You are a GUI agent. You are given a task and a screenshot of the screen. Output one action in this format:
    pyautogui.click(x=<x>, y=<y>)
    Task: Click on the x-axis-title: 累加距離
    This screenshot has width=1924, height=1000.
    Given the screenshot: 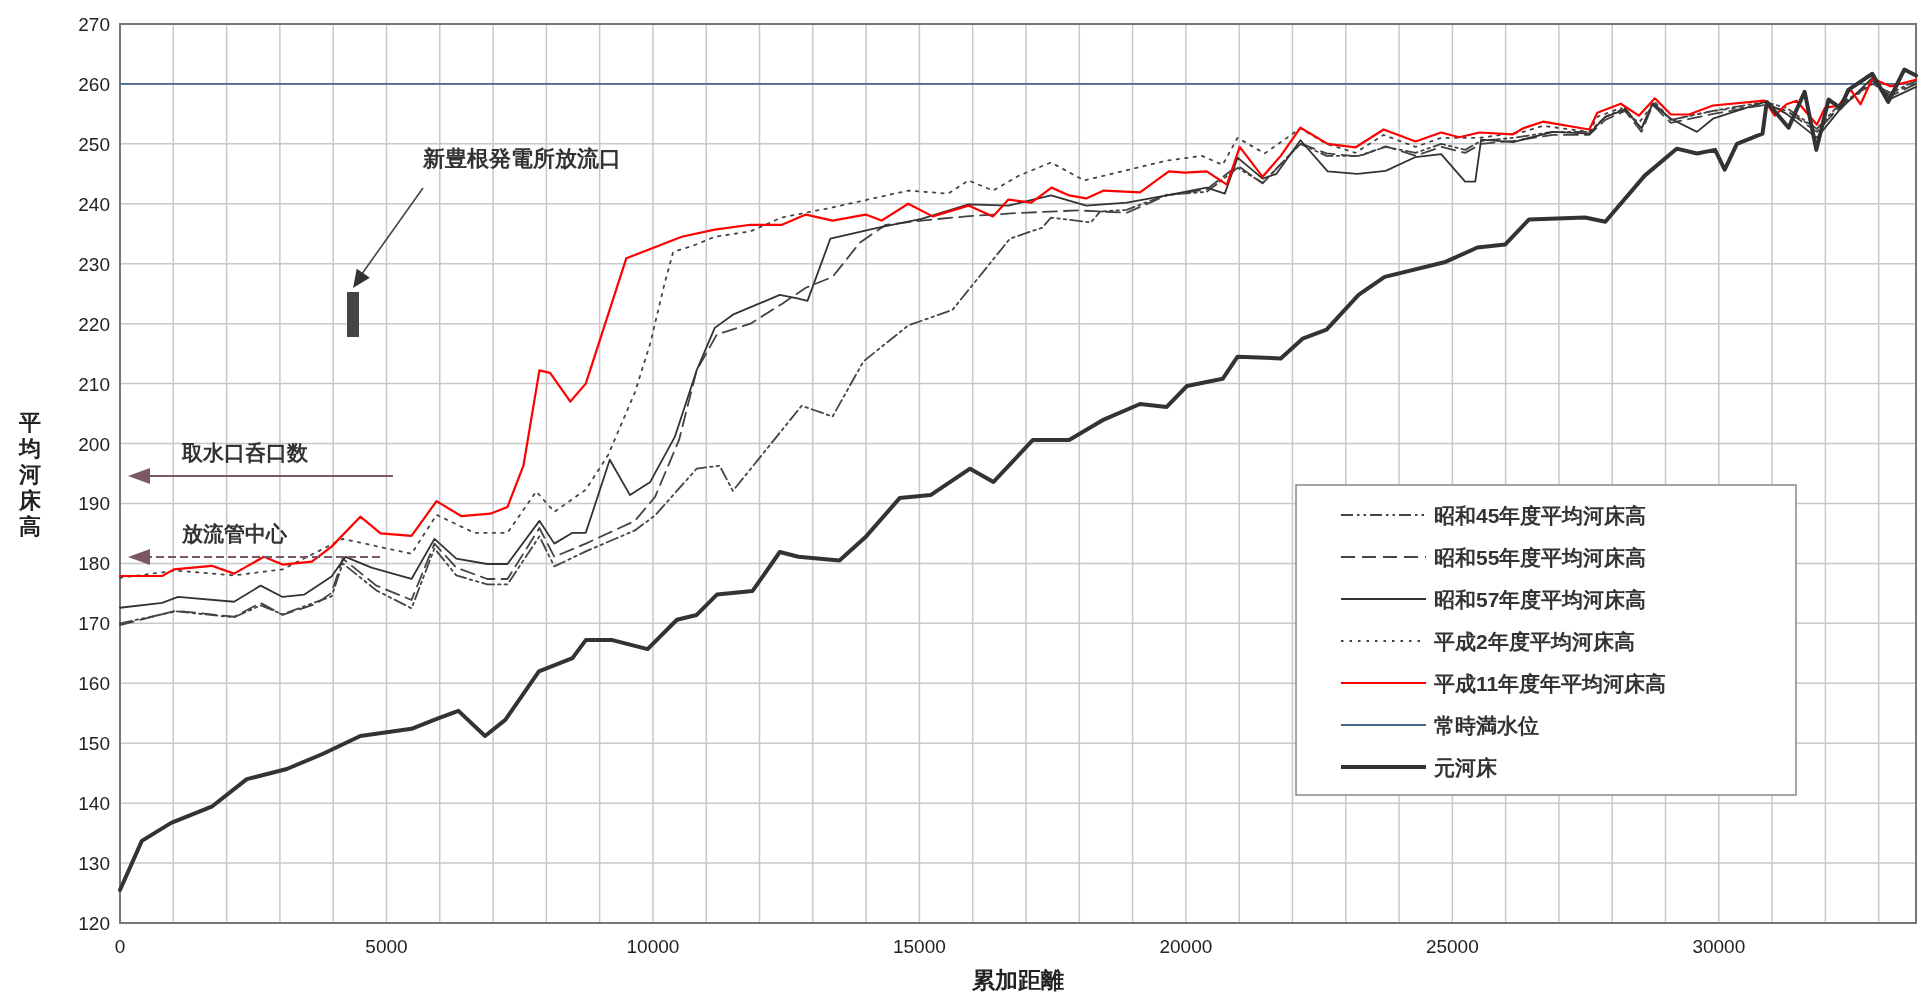 What is the action you would take?
    pyautogui.click(x=1017, y=980)
    